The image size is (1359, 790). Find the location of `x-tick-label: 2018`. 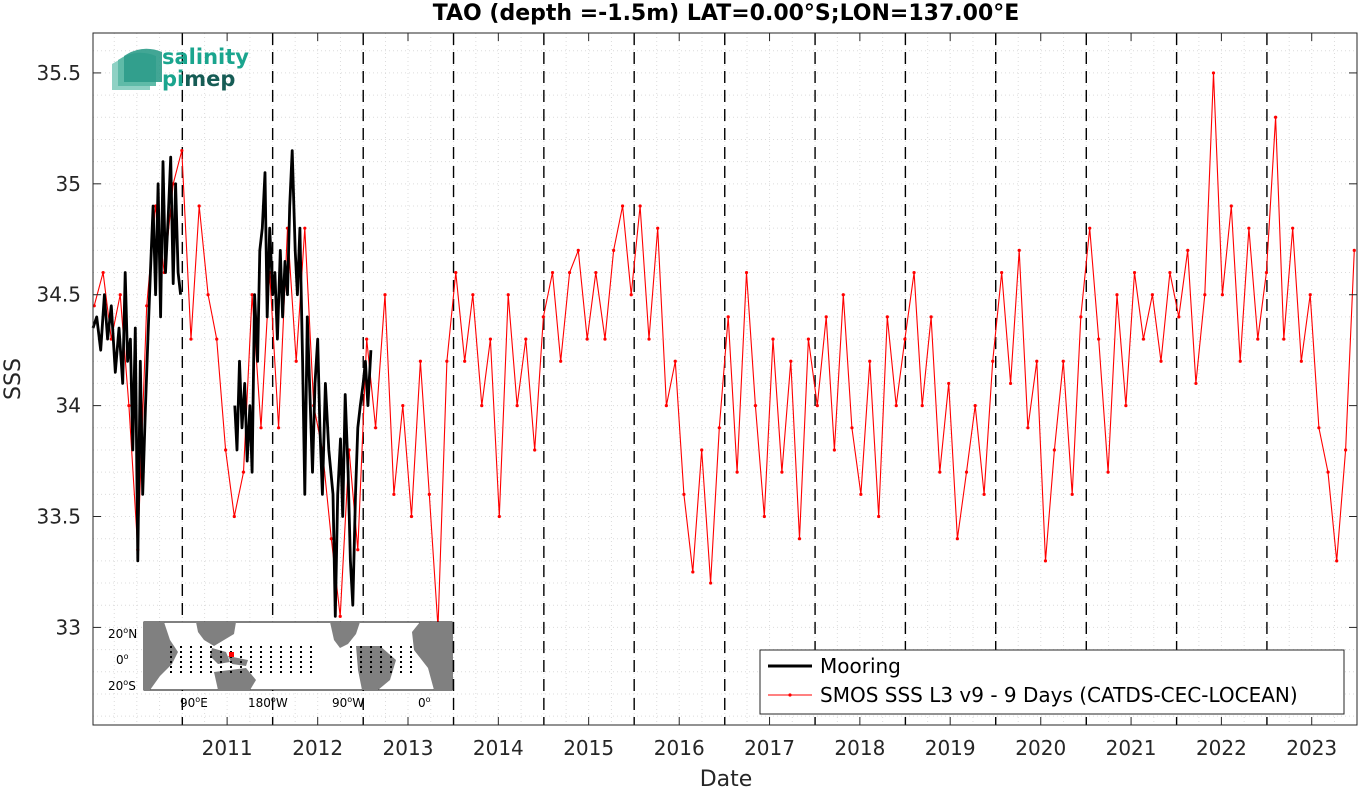

x-tick-label: 2018 is located at coordinates (859, 748).